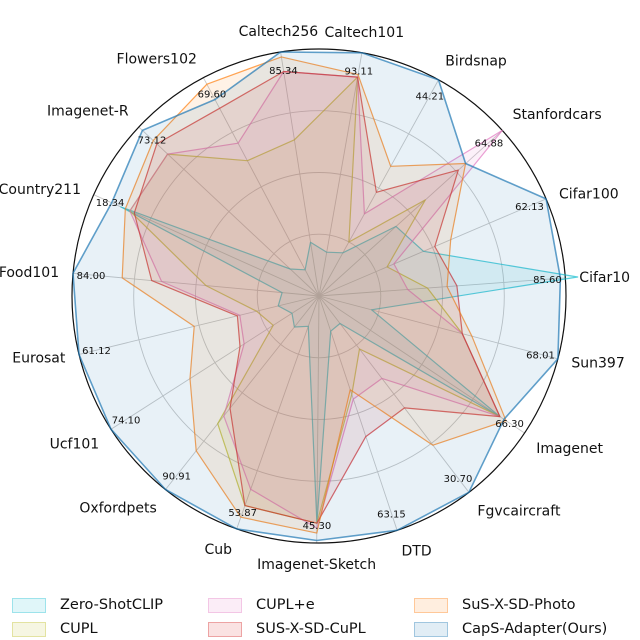 The width and height of the screenshot is (640, 640). I want to click on category-label: Cub, so click(218, 550).